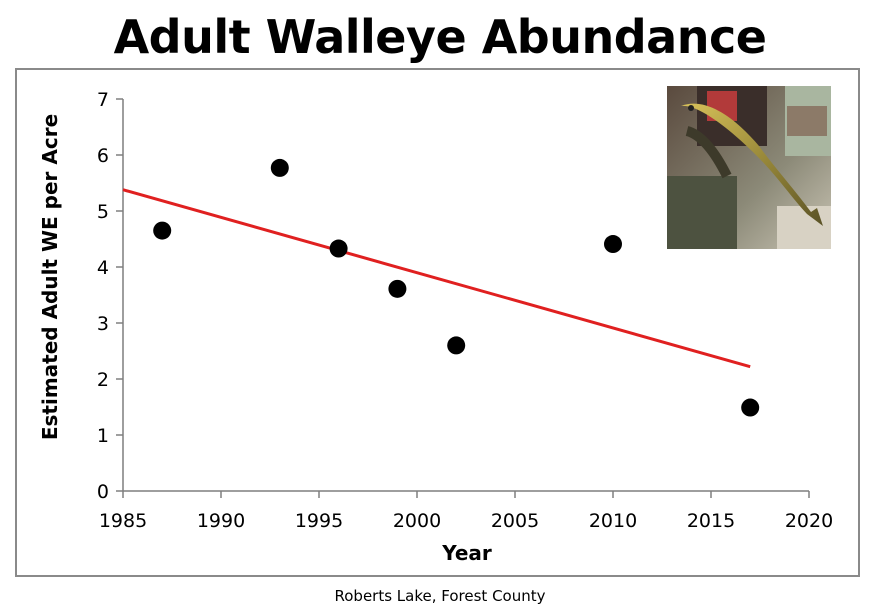 The image size is (880, 611). Describe the element at coordinates (613, 521) in the screenshot. I see `x-tick-label: 2010` at that location.